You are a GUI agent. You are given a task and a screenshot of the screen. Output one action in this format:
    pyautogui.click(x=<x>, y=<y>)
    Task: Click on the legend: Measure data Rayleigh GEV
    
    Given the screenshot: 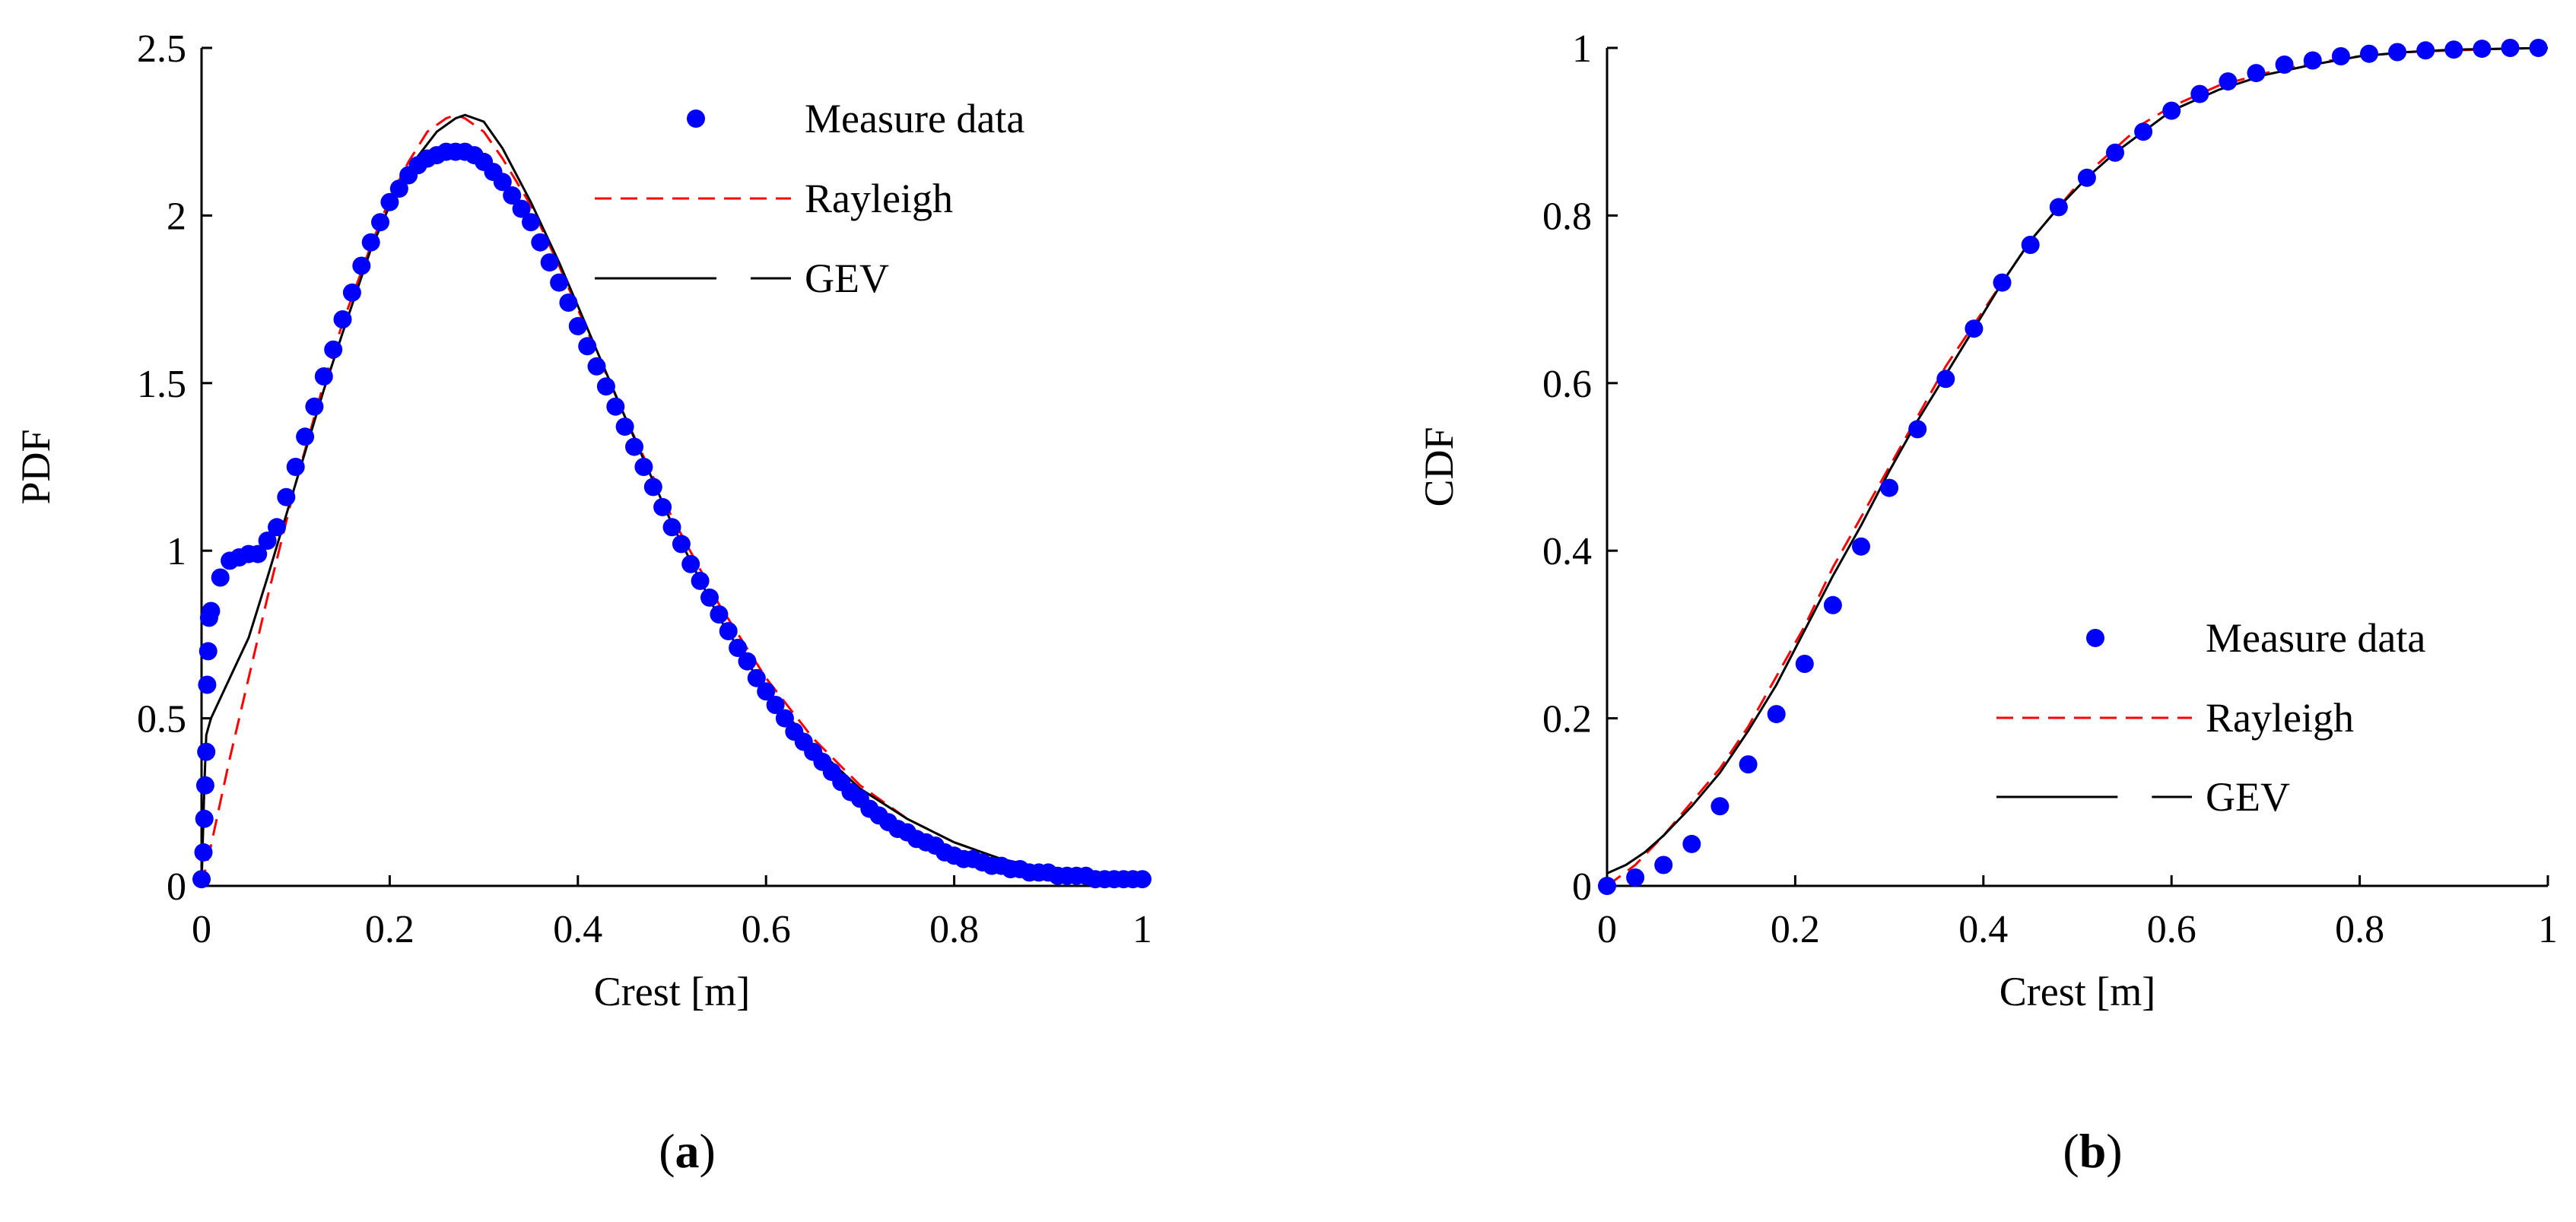 What is the action you would take?
    pyautogui.click(x=2210, y=717)
    